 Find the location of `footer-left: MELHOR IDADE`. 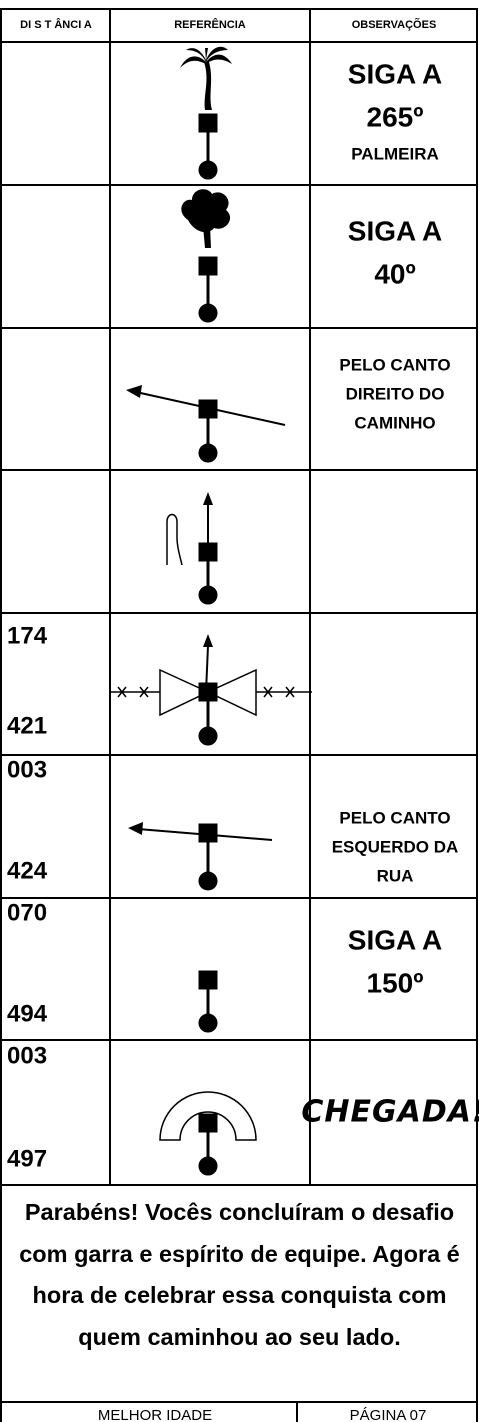

footer-left: MELHOR IDADE is located at coordinates (155, 1414).